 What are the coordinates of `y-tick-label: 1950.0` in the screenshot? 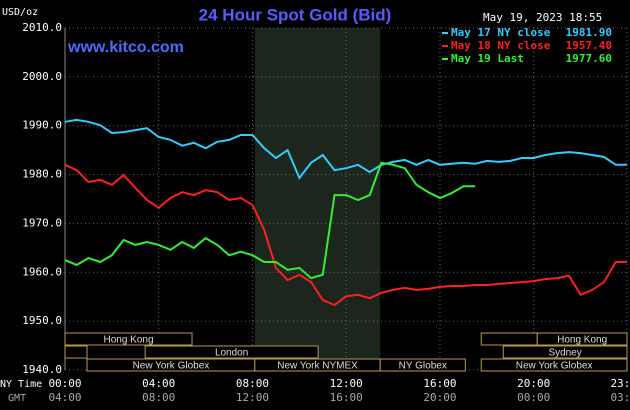 It's located at (42, 320).